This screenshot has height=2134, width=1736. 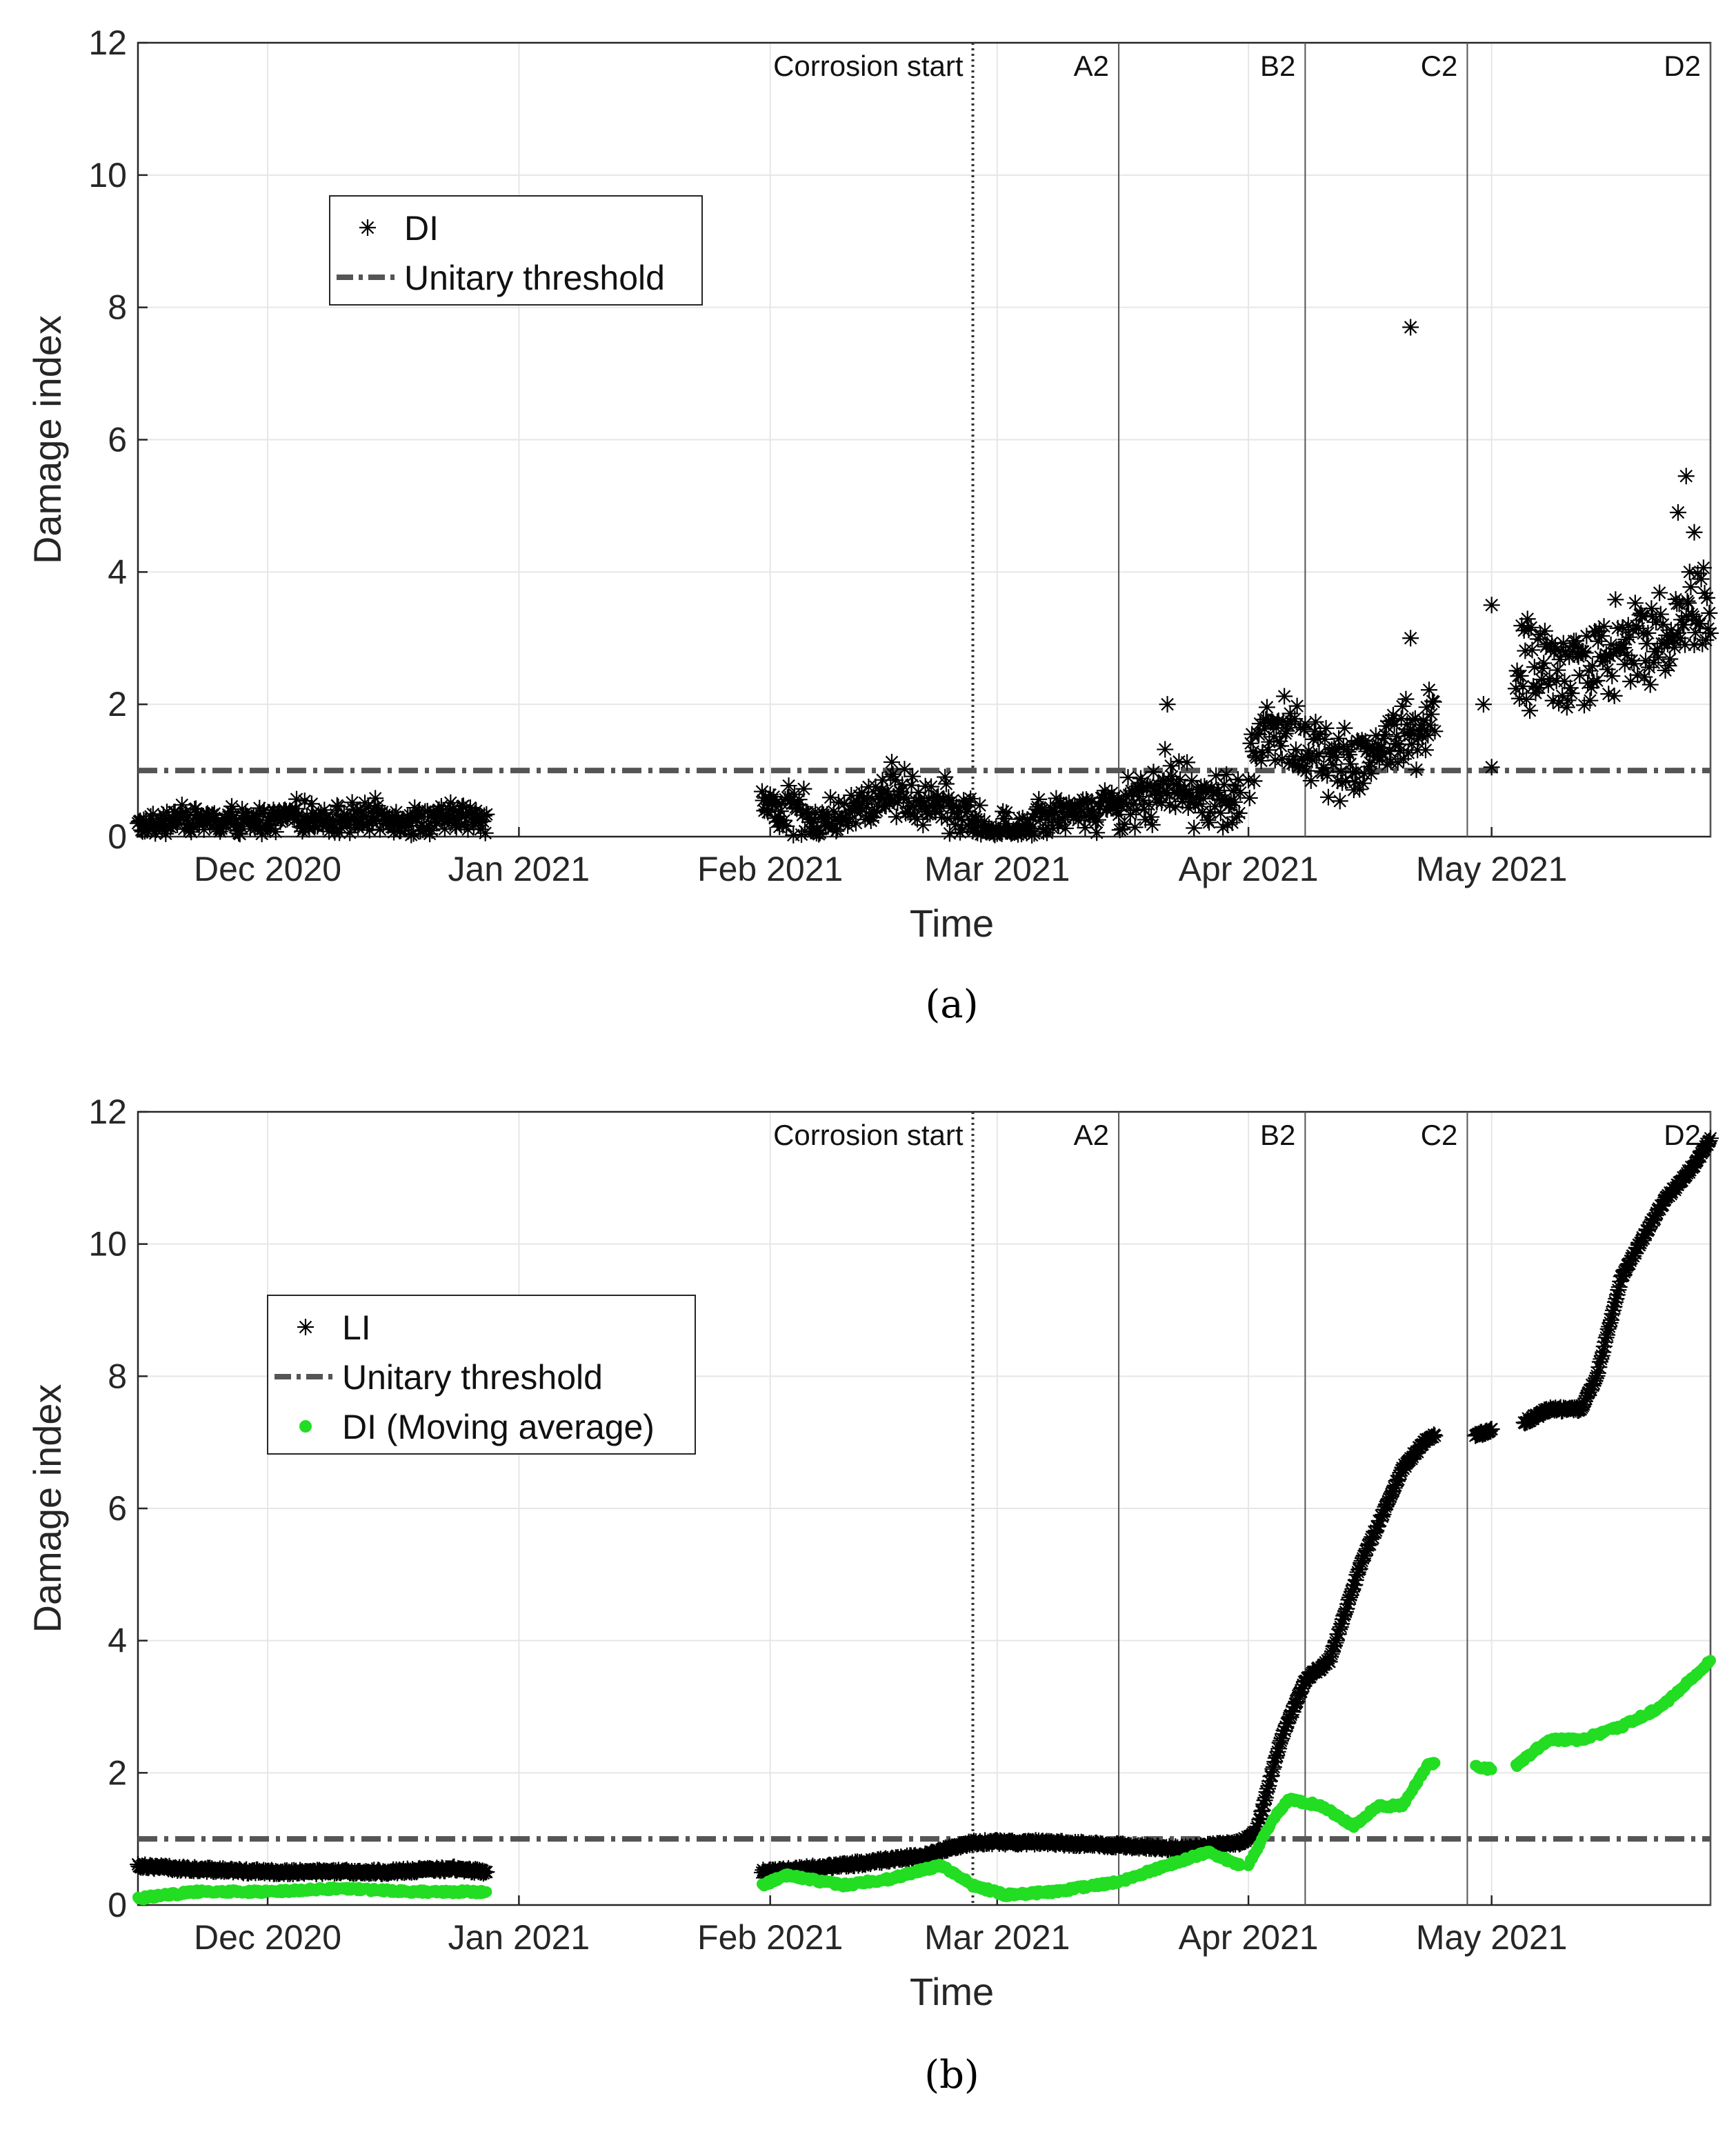 What do you see at coordinates (305, 1327) in the screenshot?
I see `legend-swatch-asterisk` at bounding box center [305, 1327].